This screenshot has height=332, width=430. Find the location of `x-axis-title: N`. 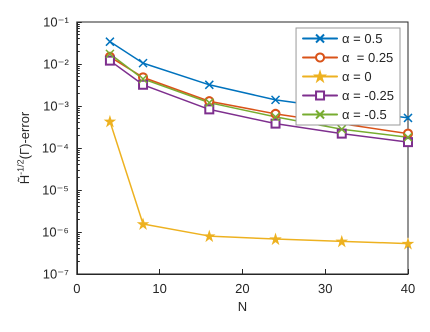

x-axis-title: N is located at coordinates (243, 306).